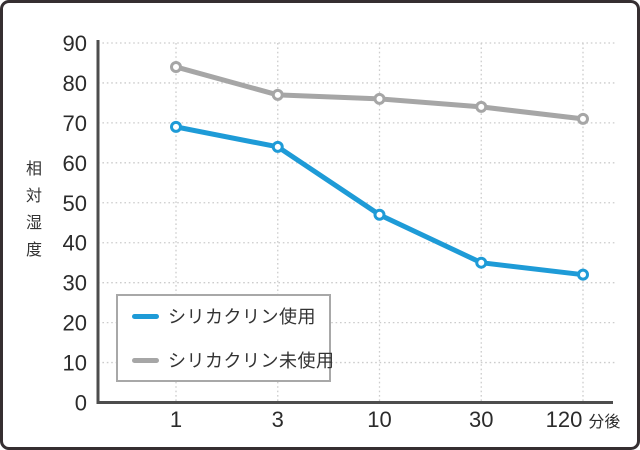 This screenshot has width=640, height=450. I want to click on y-tick-label: 70, so click(75, 123).